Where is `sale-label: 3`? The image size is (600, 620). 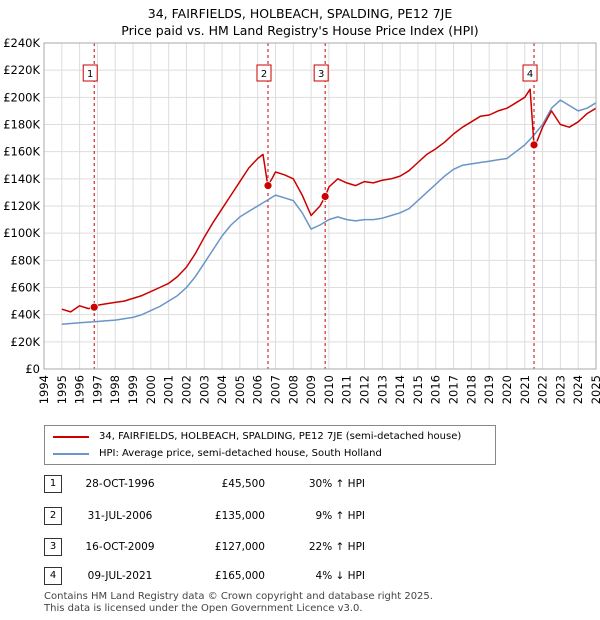
sale-label: 3 is located at coordinates (321, 74).